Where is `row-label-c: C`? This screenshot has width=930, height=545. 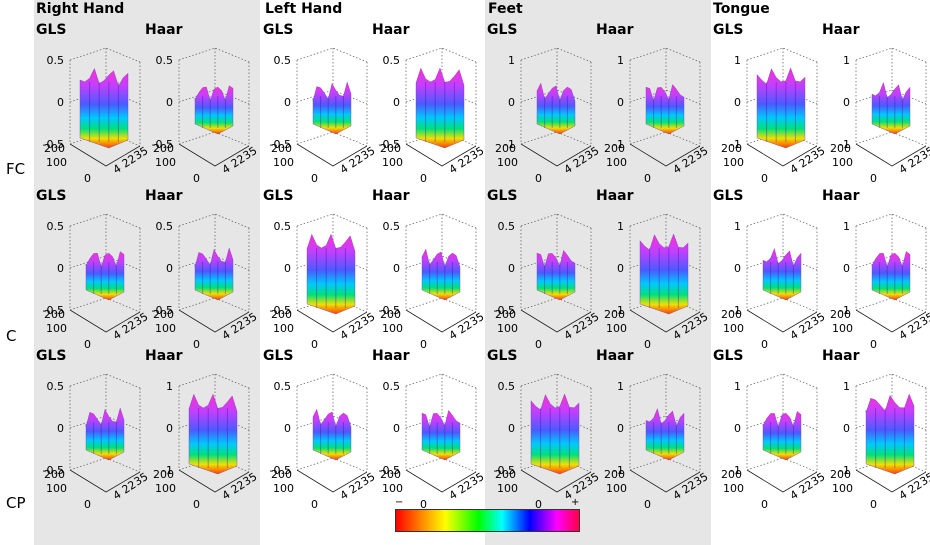
row-label-c: C is located at coordinates (11, 336).